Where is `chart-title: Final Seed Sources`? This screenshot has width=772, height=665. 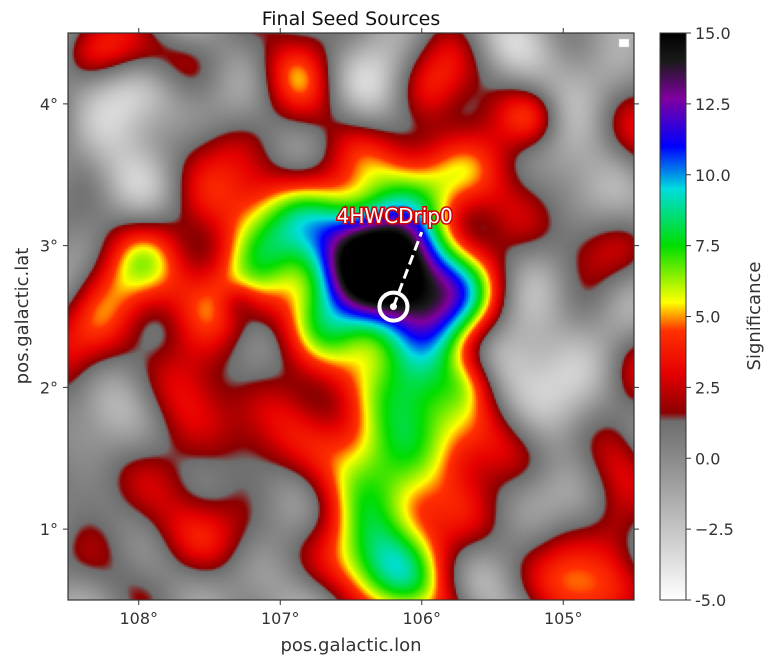 chart-title: Final Seed Sources is located at coordinates (351, 19).